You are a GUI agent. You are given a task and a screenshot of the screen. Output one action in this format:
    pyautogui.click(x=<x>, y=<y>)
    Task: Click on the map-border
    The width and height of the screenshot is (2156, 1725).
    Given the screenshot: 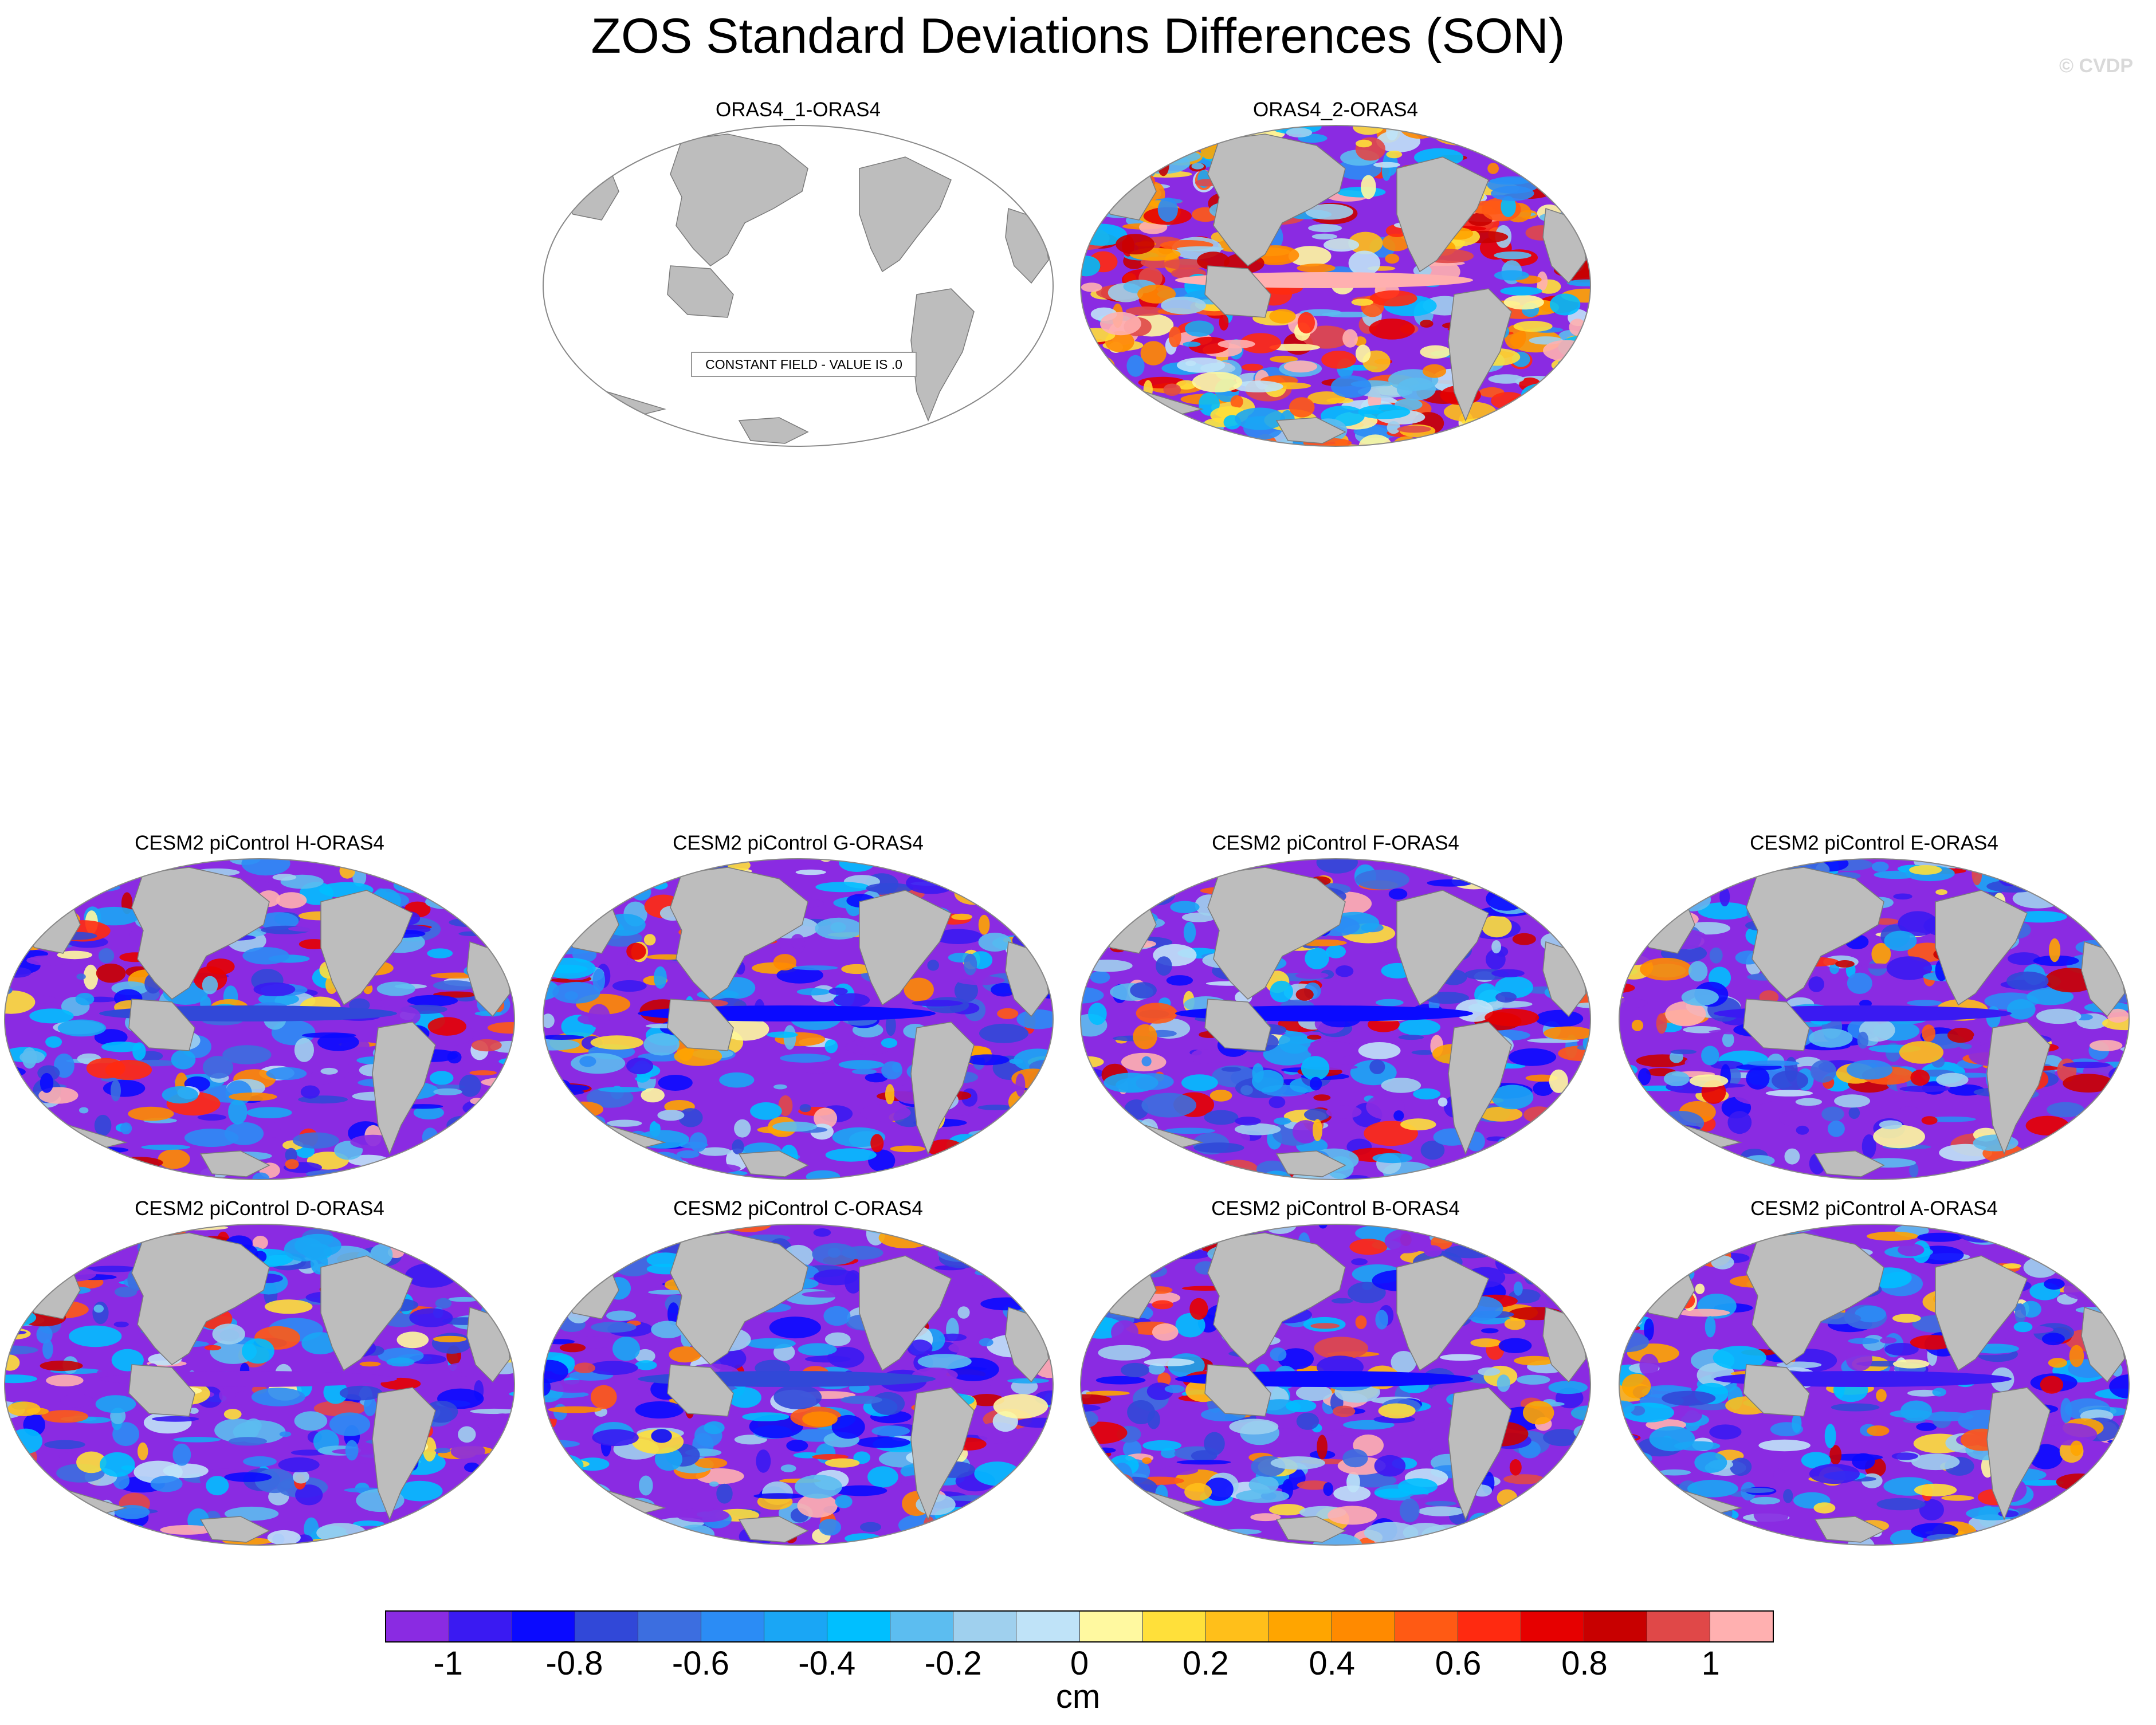 What is the action you would take?
    pyautogui.click(x=798, y=1385)
    